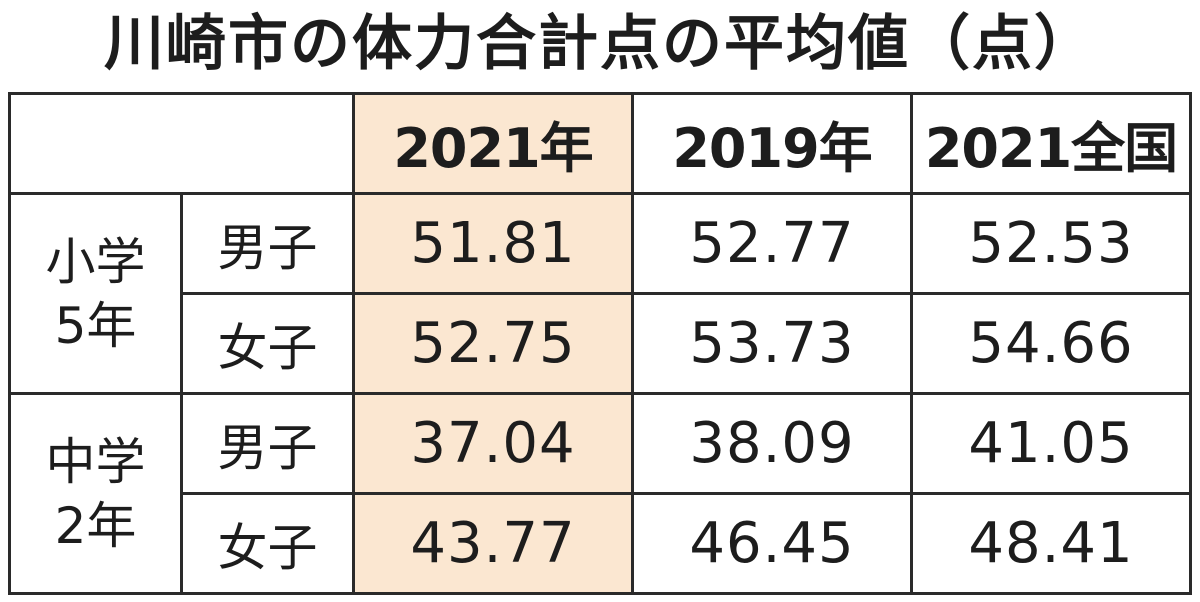 This screenshot has height=602, width=1200. I want to click on group-label-junior-high: 中学 2年, so click(95, 493).